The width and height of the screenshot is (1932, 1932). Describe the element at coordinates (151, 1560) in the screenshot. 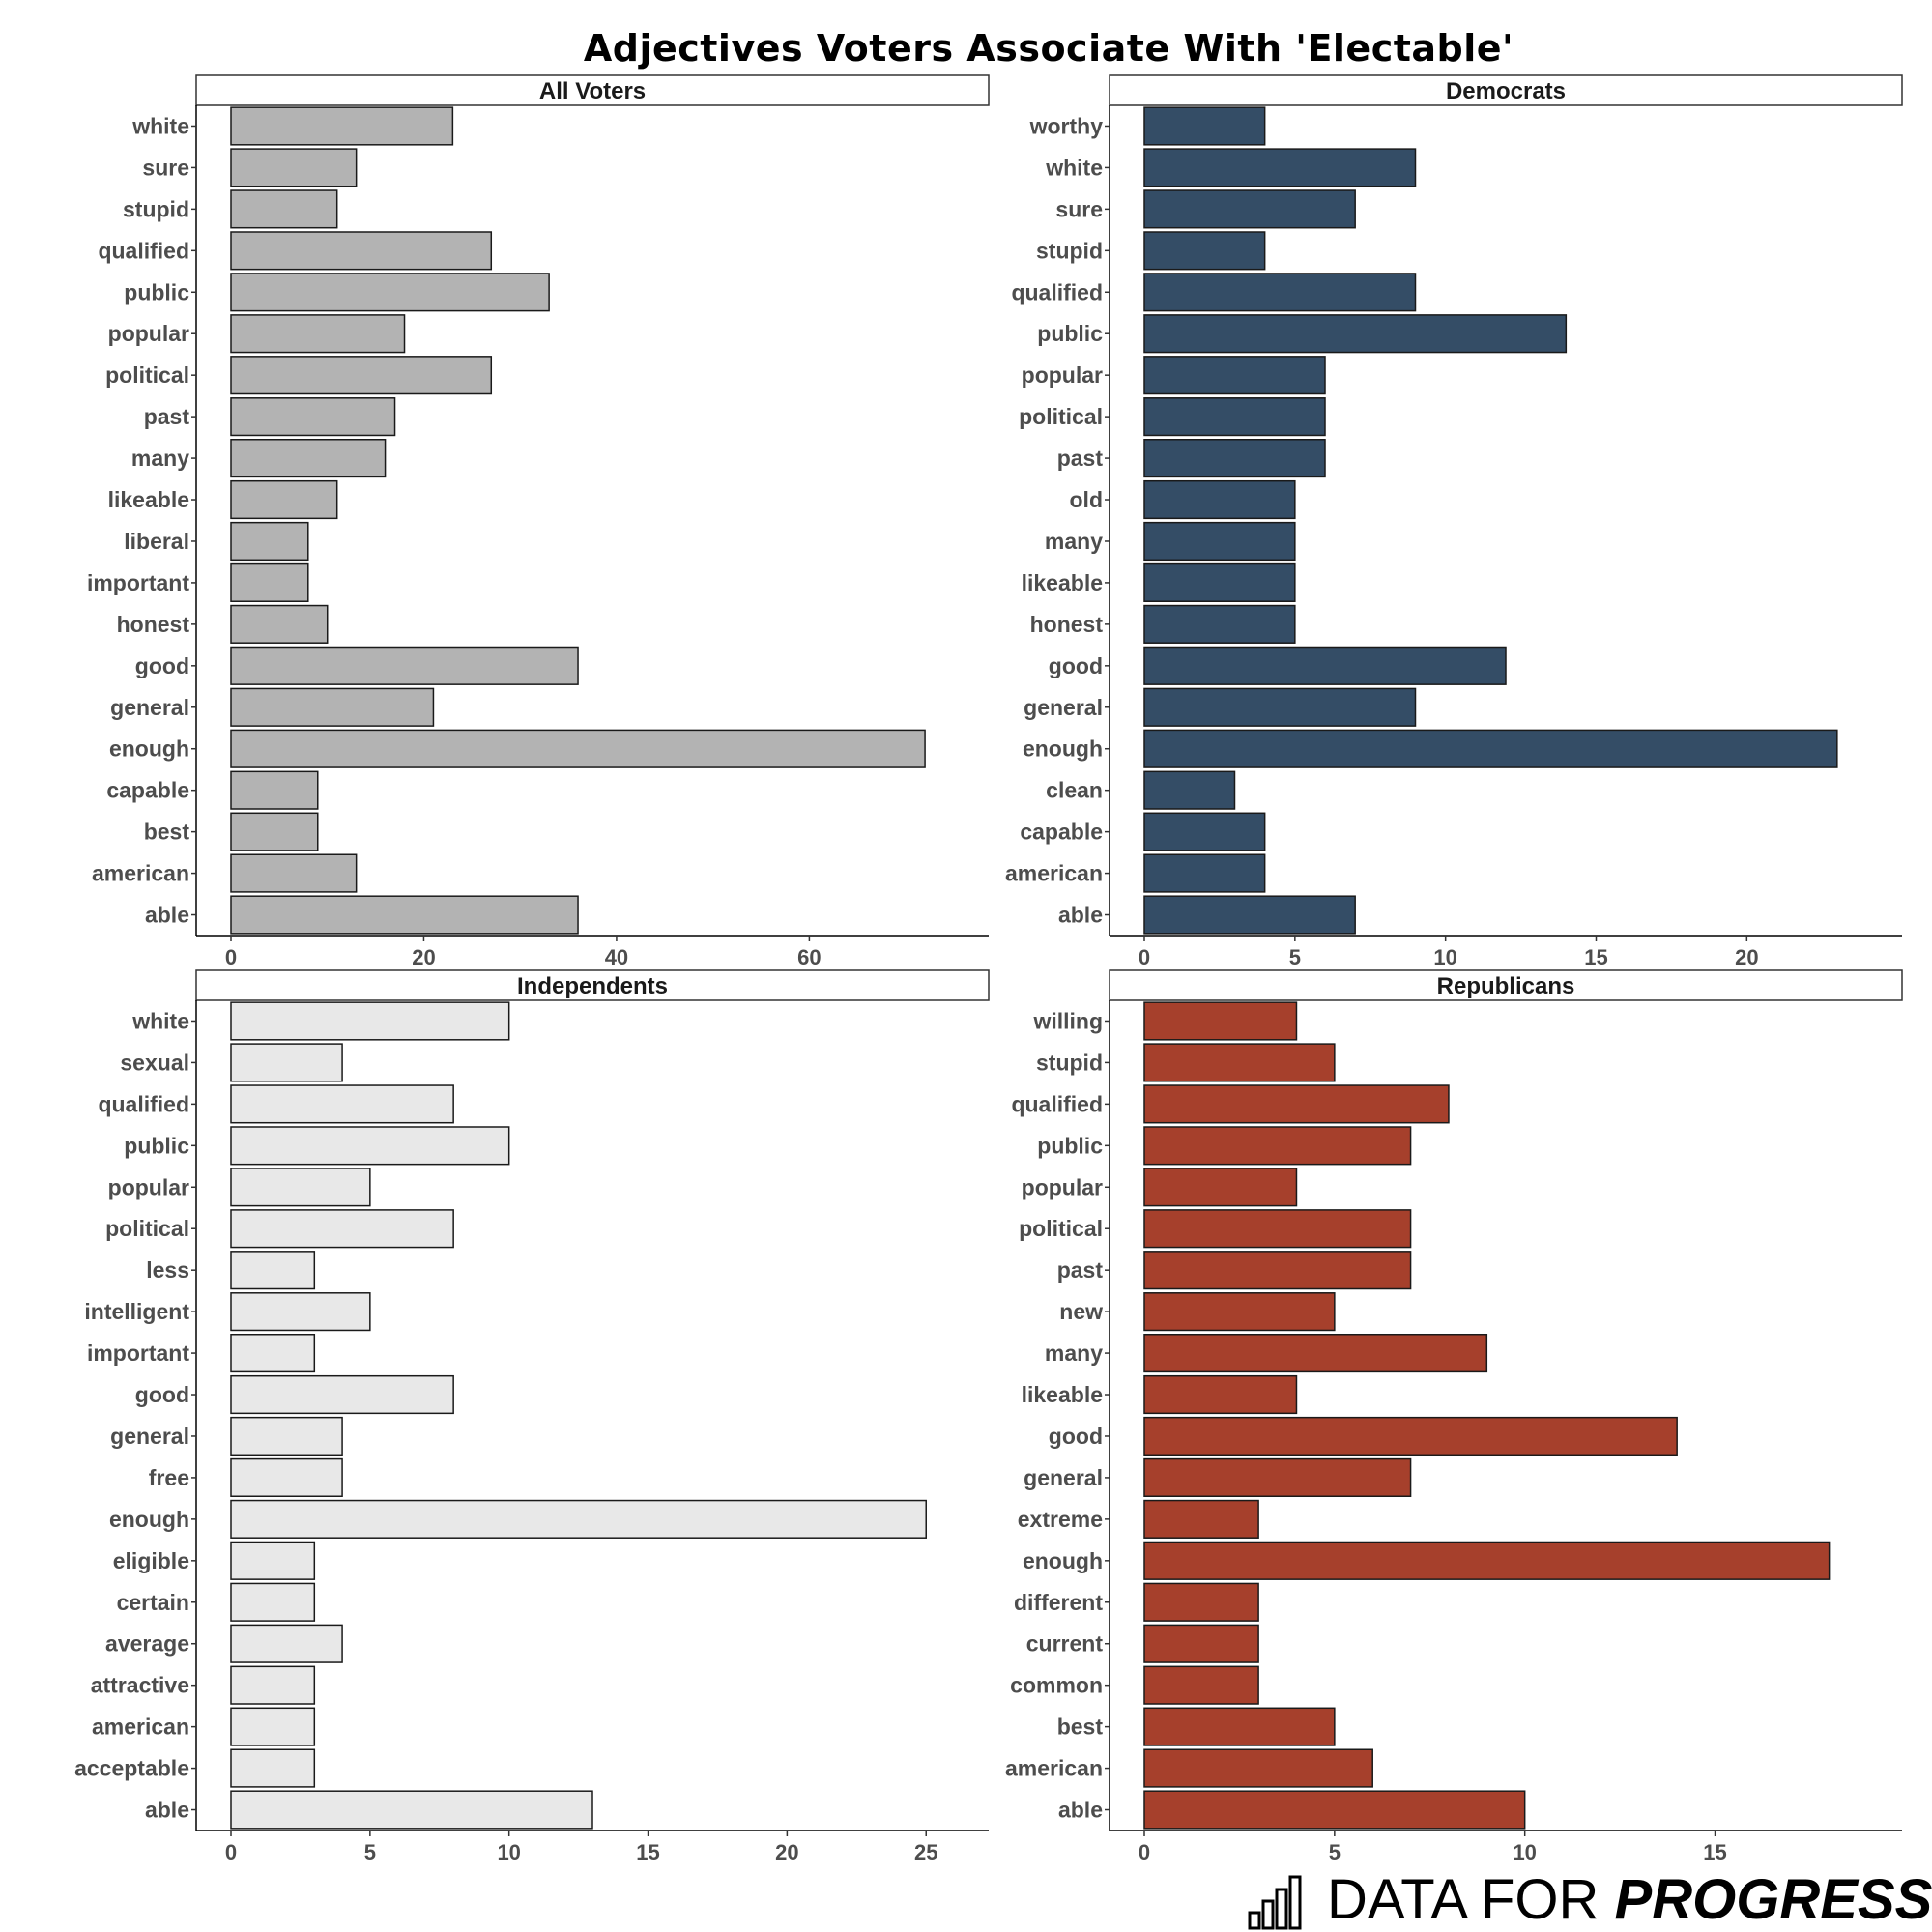

I see `category-label: eligible` at that location.